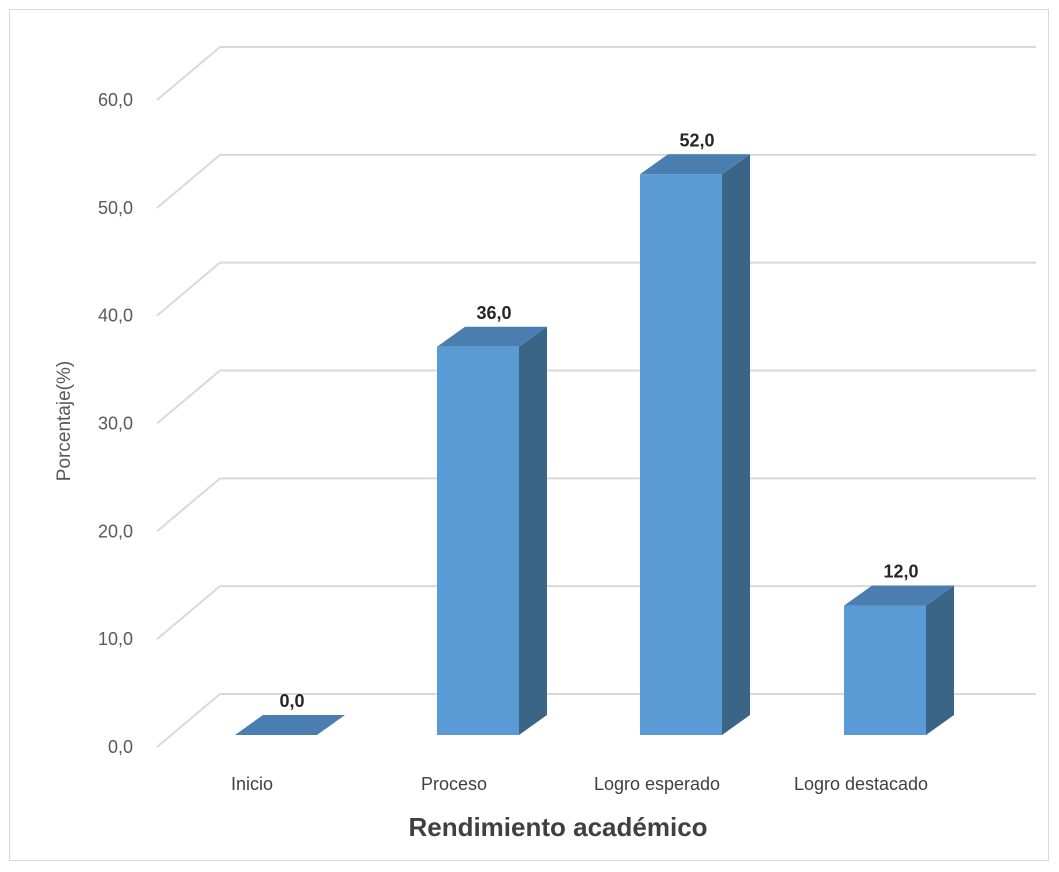  What do you see at coordinates (115, 316) in the screenshot?
I see `y-tick-label: 40,0` at bounding box center [115, 316].